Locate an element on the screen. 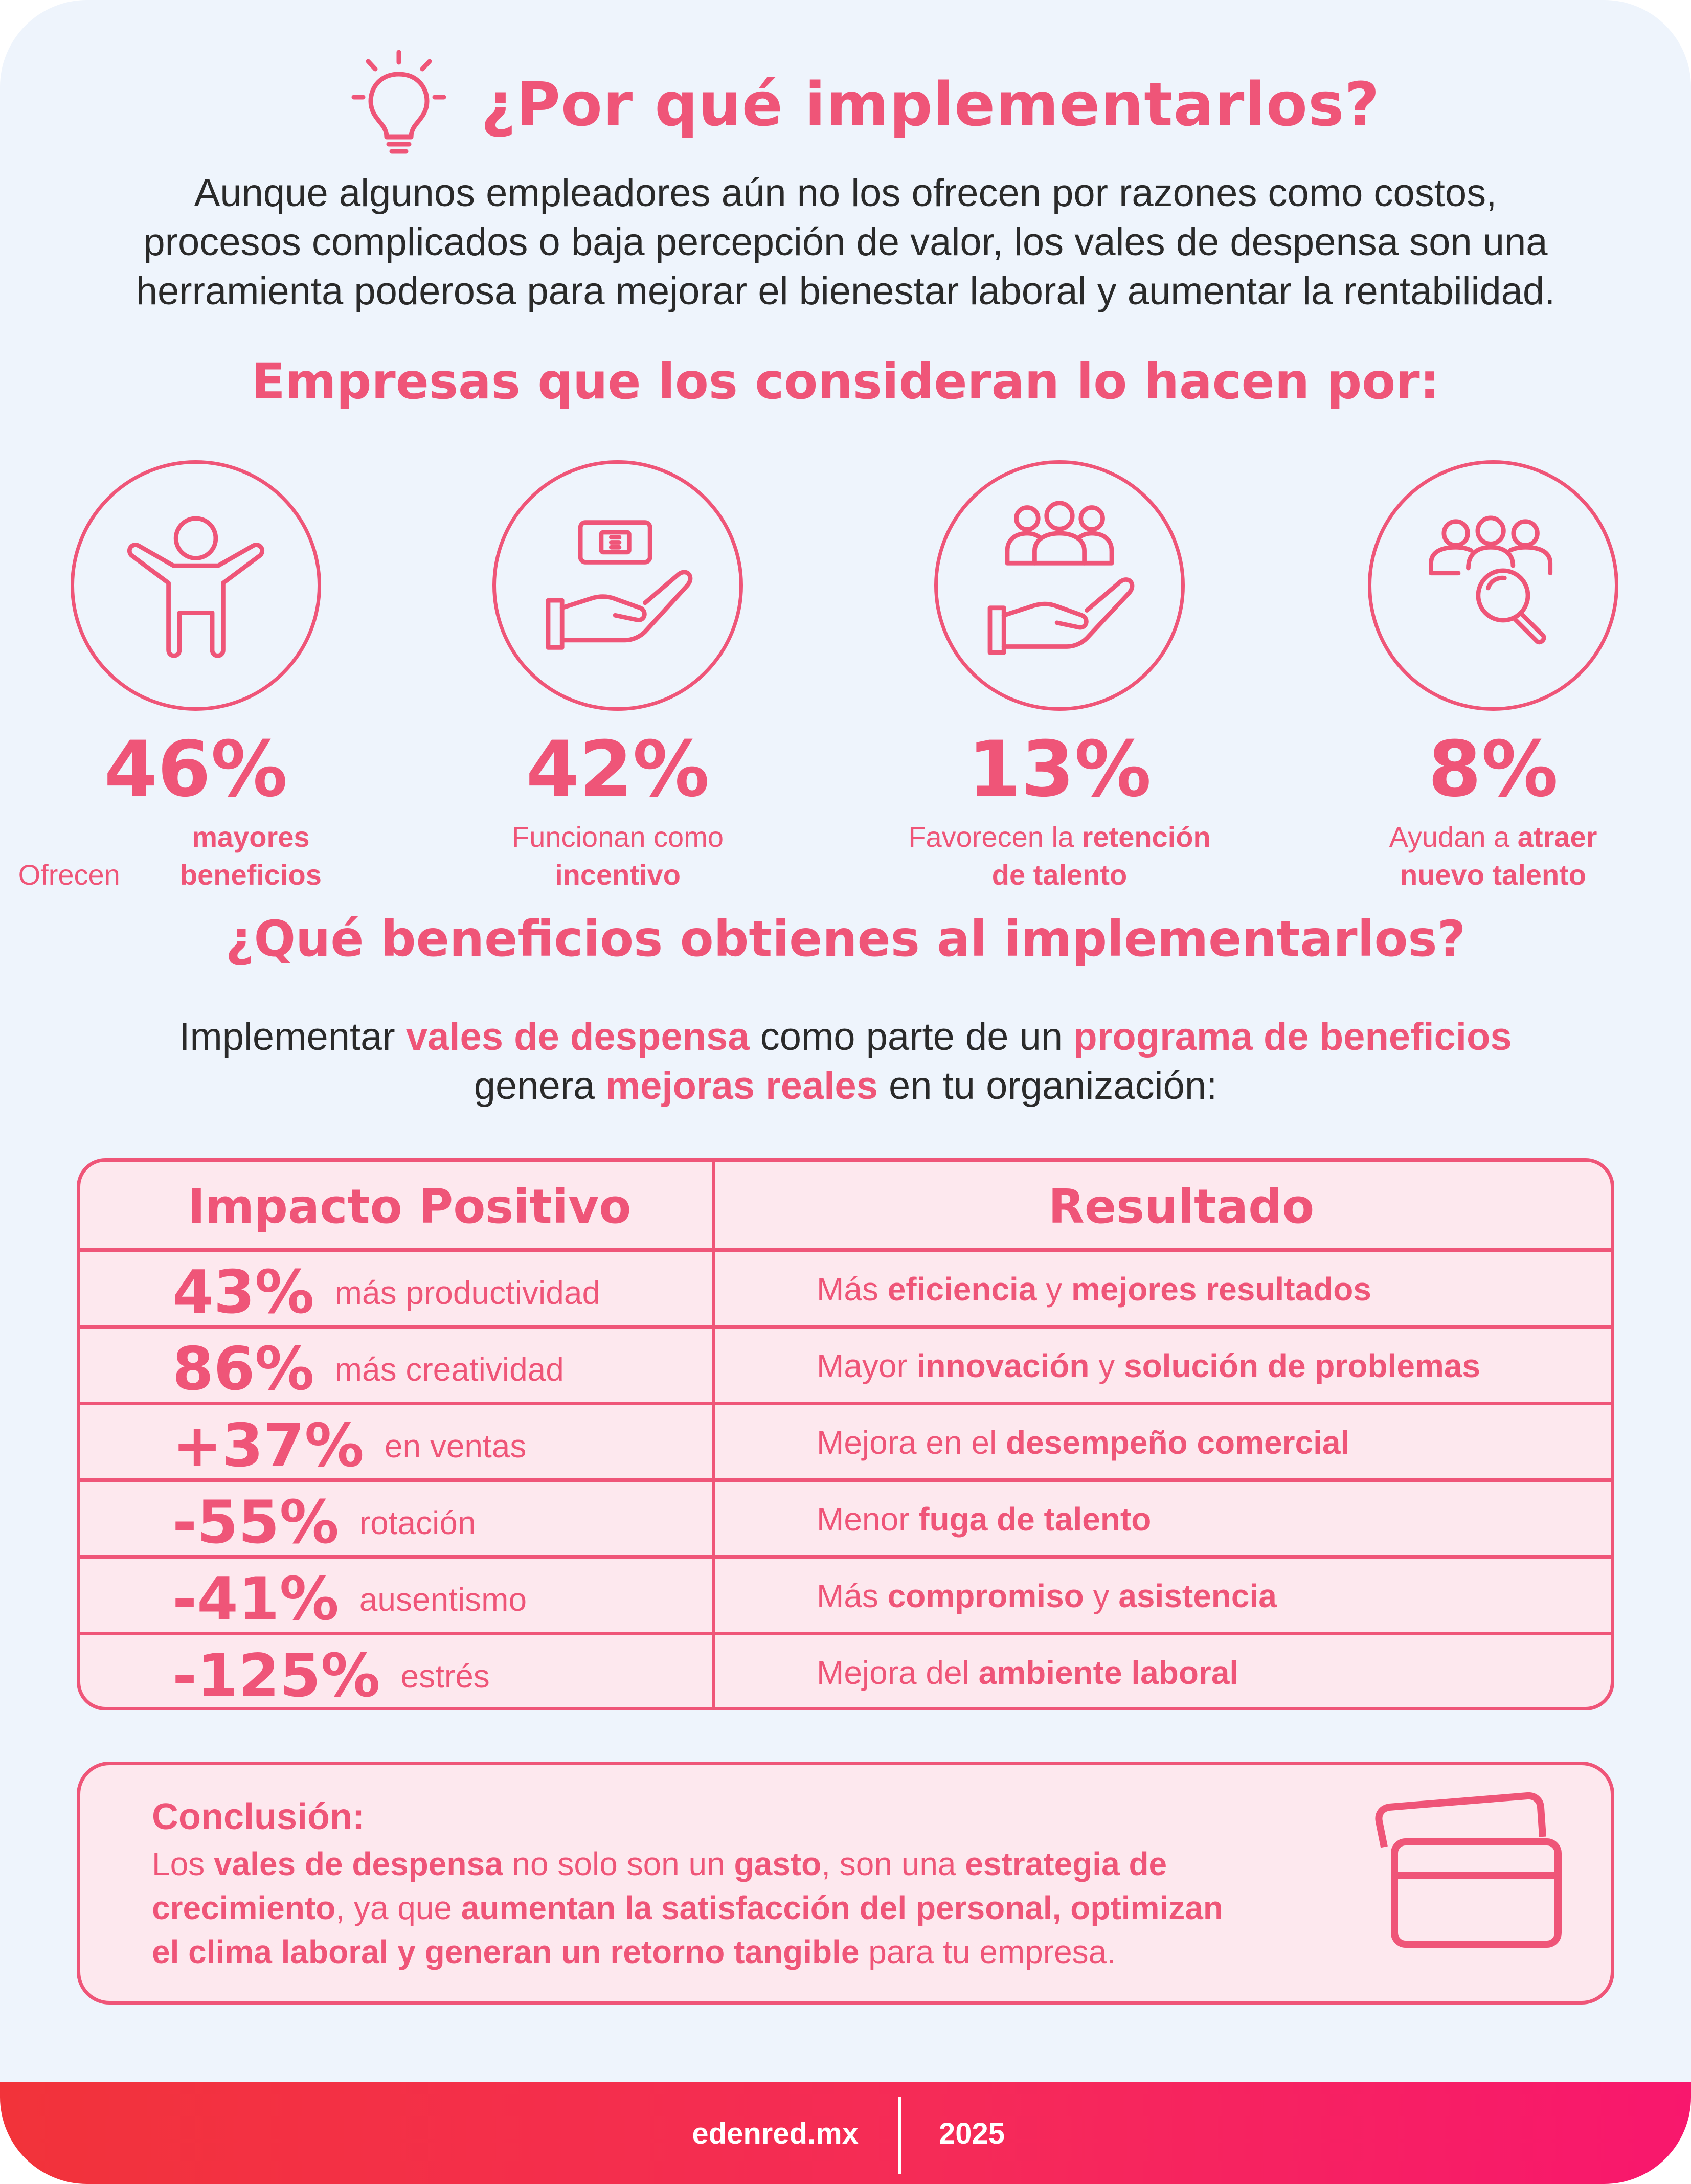 The height and width of the screenshot is (2184, 1691). result-cell: Menor fuga de talento is located at coordinates (984, 1519).